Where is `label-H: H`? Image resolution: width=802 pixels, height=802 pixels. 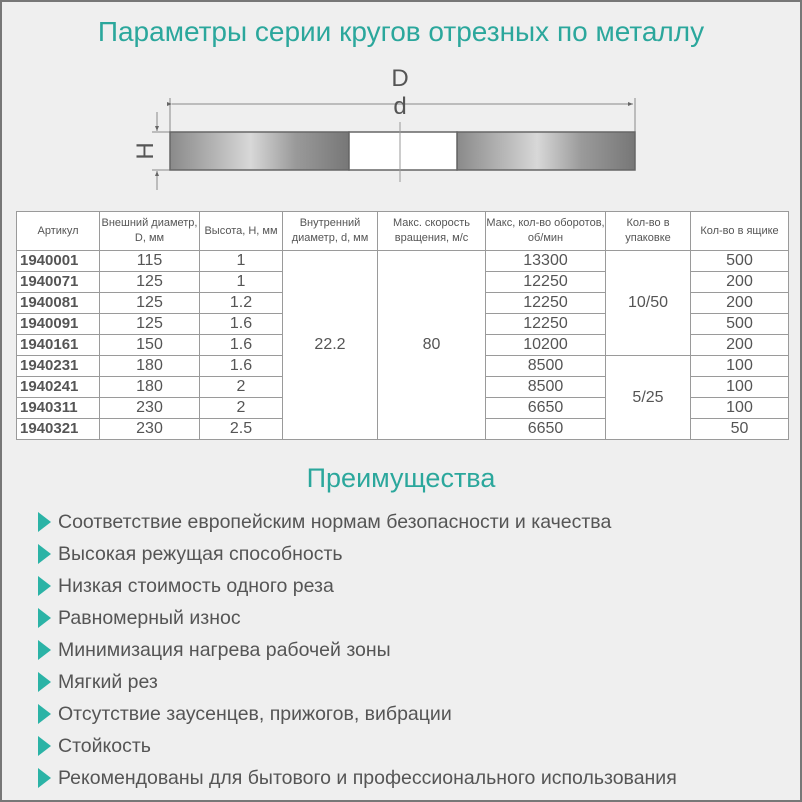 label-H: H is located at coordinates (145, 150).